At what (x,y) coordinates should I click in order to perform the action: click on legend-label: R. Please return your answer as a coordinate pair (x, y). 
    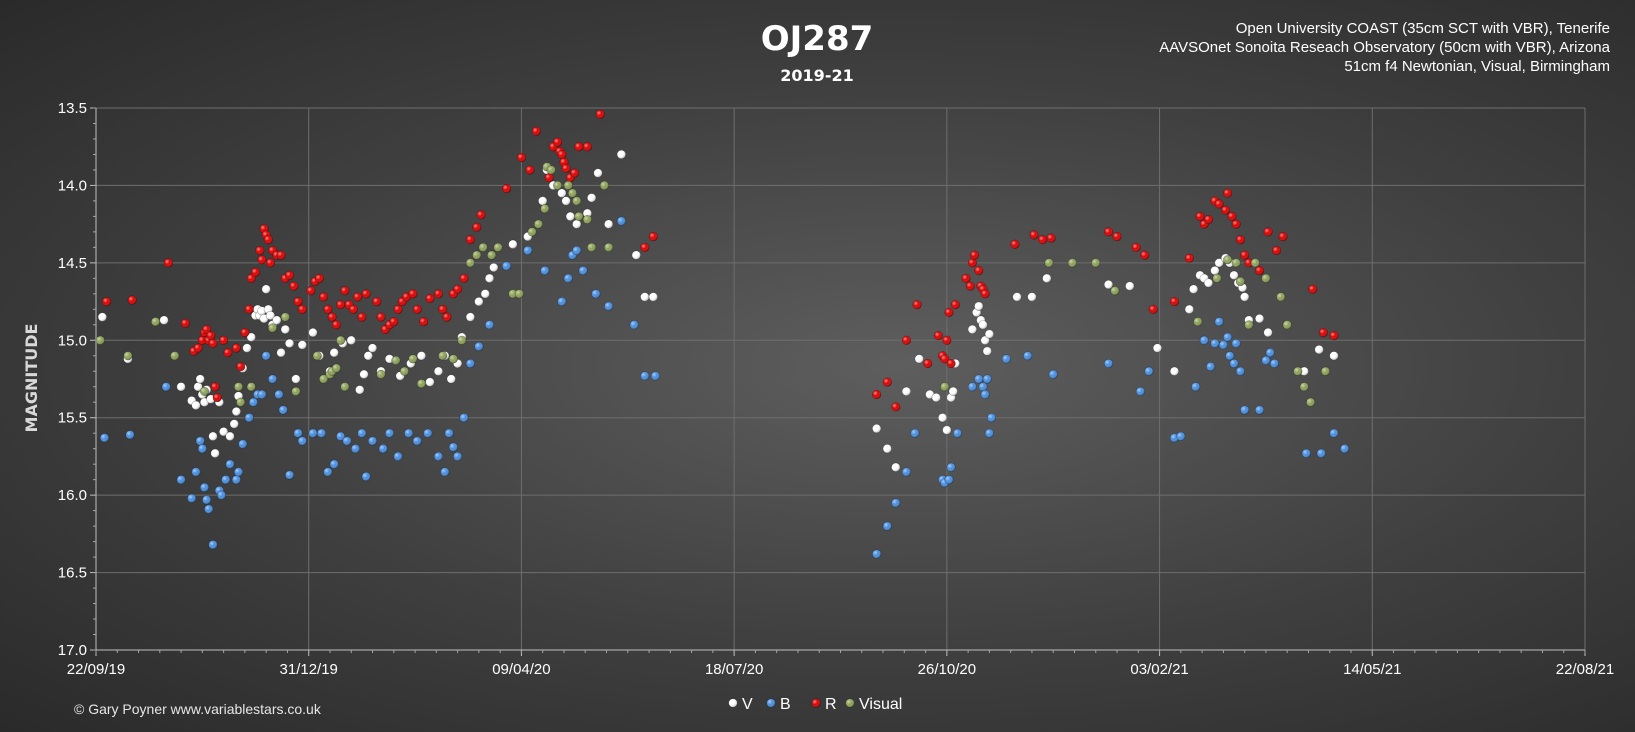
    Looking at the image, I should click on (831, 704).